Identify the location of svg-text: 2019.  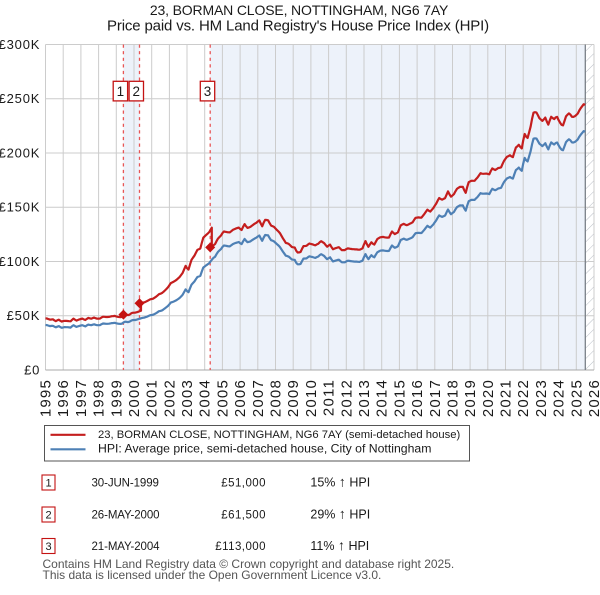
(470, 398).